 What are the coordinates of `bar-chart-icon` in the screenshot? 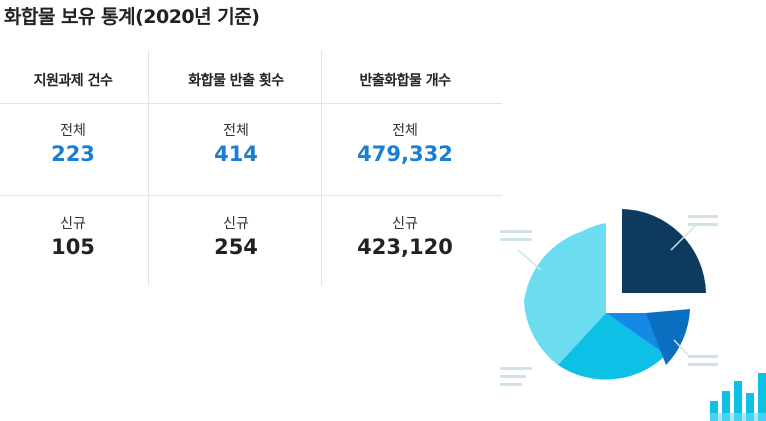 It's located at (738, 397).